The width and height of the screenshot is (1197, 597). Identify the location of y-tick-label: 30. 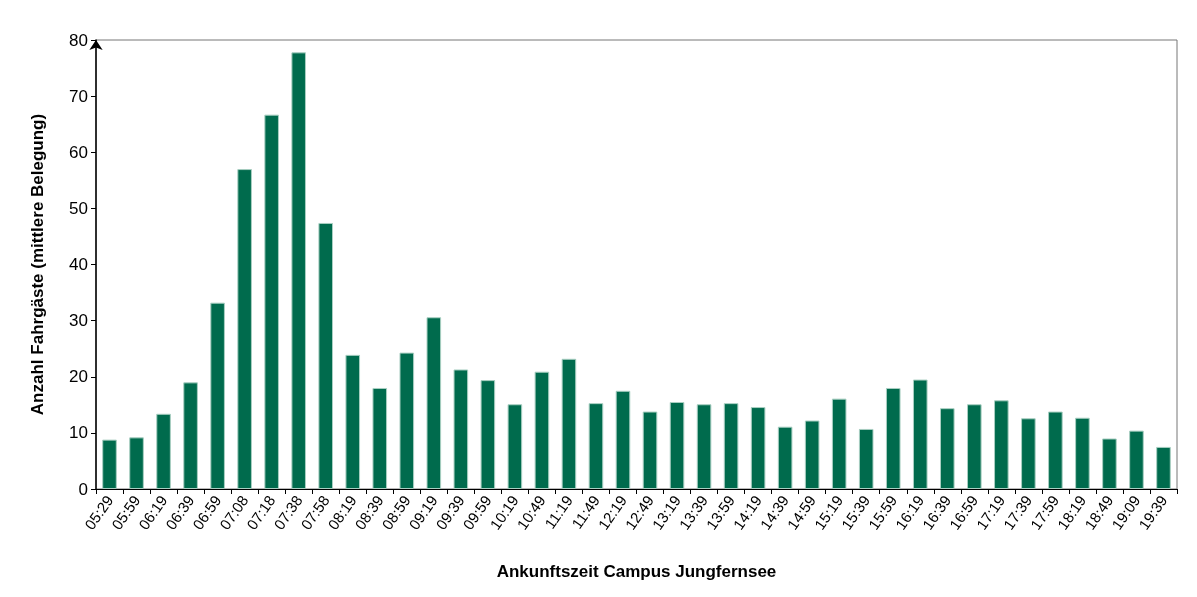
(78, 321).